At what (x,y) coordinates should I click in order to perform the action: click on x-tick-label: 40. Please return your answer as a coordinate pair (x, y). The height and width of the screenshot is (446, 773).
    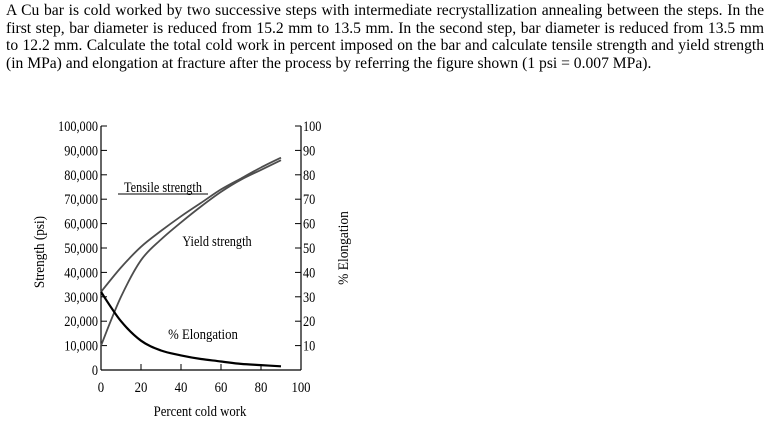
    Looking at the image, I should click on (181, 388).